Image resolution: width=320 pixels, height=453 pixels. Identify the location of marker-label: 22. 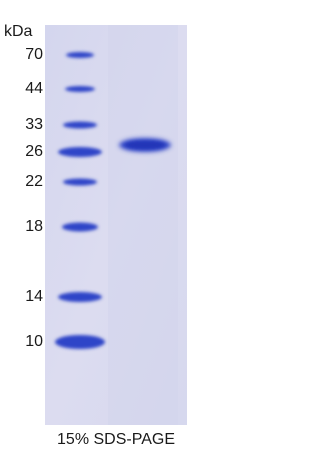
(34, 181).